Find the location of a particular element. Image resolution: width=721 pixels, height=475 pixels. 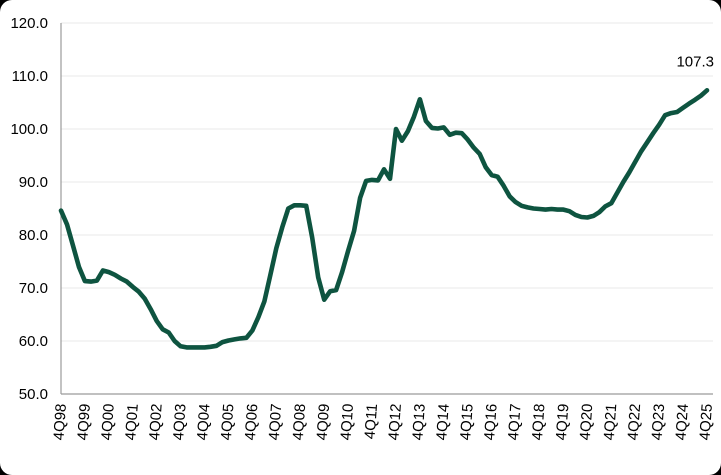

y-axis-tick-label: 60.0 is located at coordinates (33, 341).